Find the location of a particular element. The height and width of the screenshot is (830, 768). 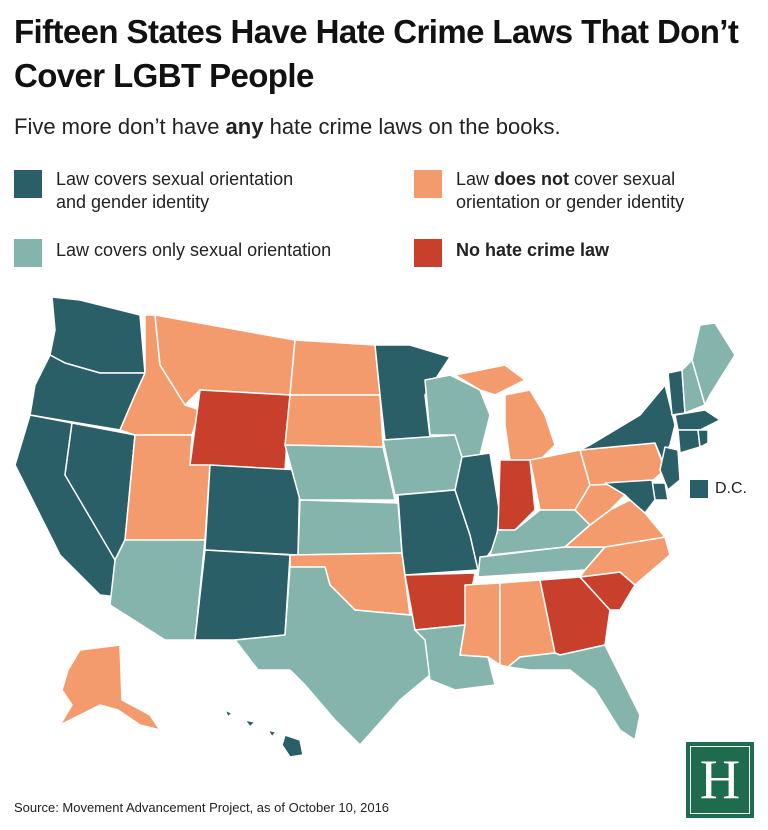

legend-label-not-covered-end: cover sexual is located at coordinates (622, 179).